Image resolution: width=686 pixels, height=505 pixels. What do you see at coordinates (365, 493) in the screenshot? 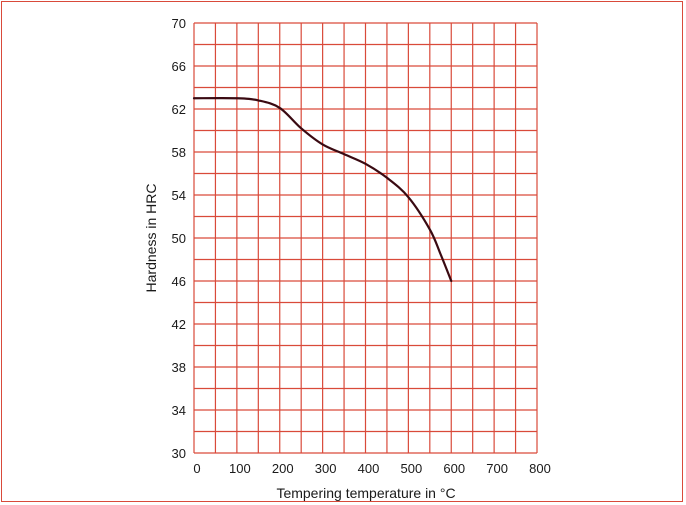
I see `x-axis-label: Tempering temperature in °C` at bounding box center [365, 493].